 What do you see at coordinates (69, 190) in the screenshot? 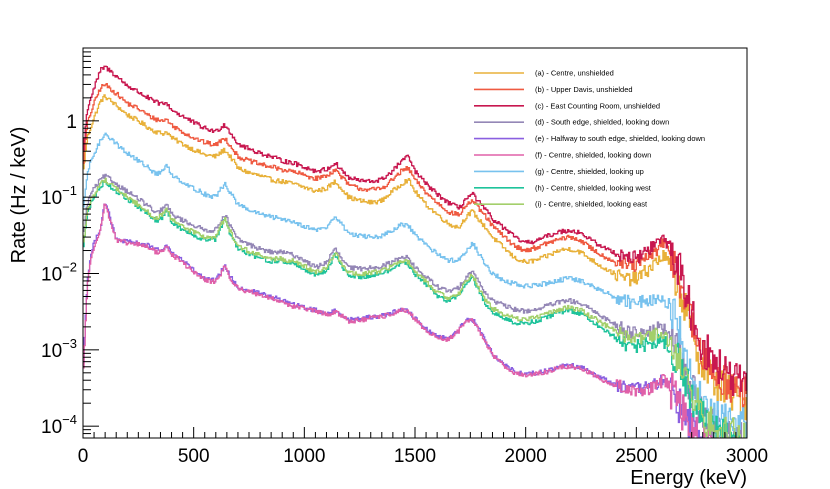
I see `y-tick-exponent: −1` at bounding box center [69, 190].